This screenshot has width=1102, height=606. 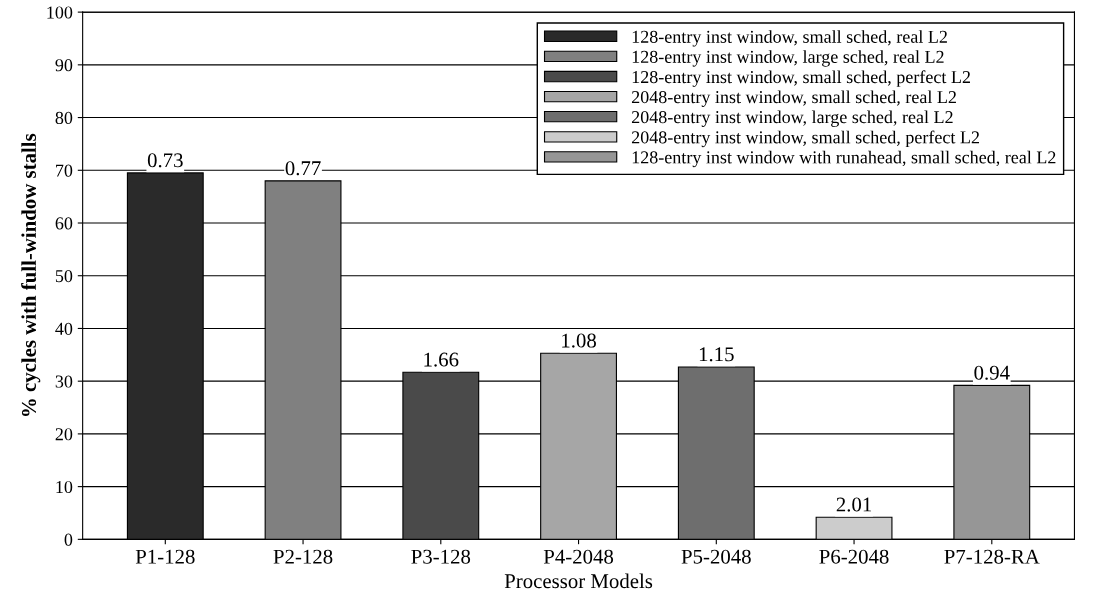 I want to click on y-tick-label: 30, so click(x=64, y=381).